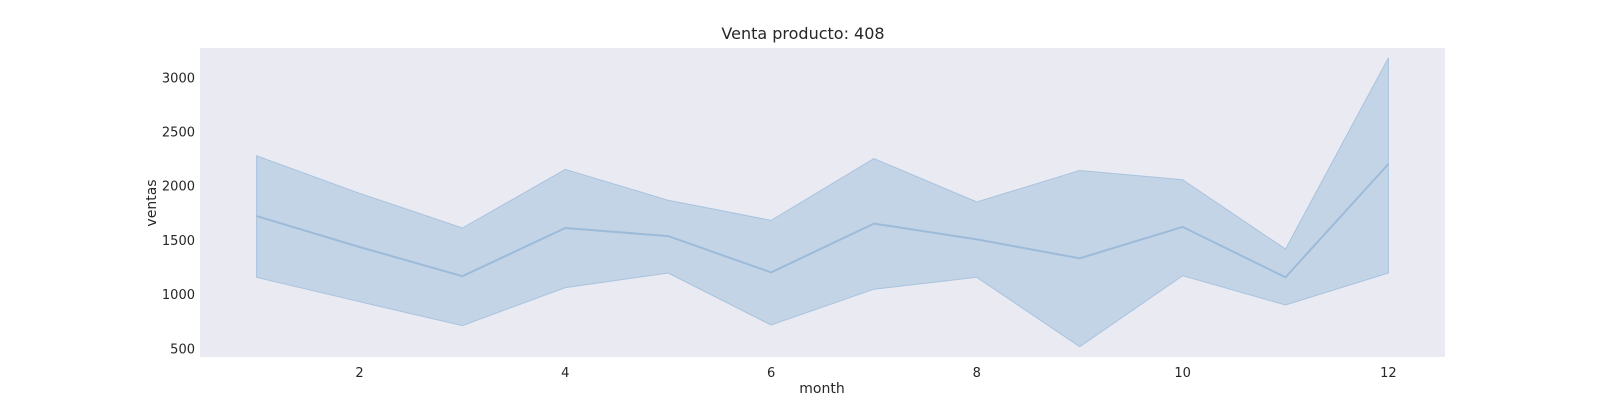 The height and width of the screenshot is (400, 1600). I want to click on x-axis-label: month, so click(821, 389).